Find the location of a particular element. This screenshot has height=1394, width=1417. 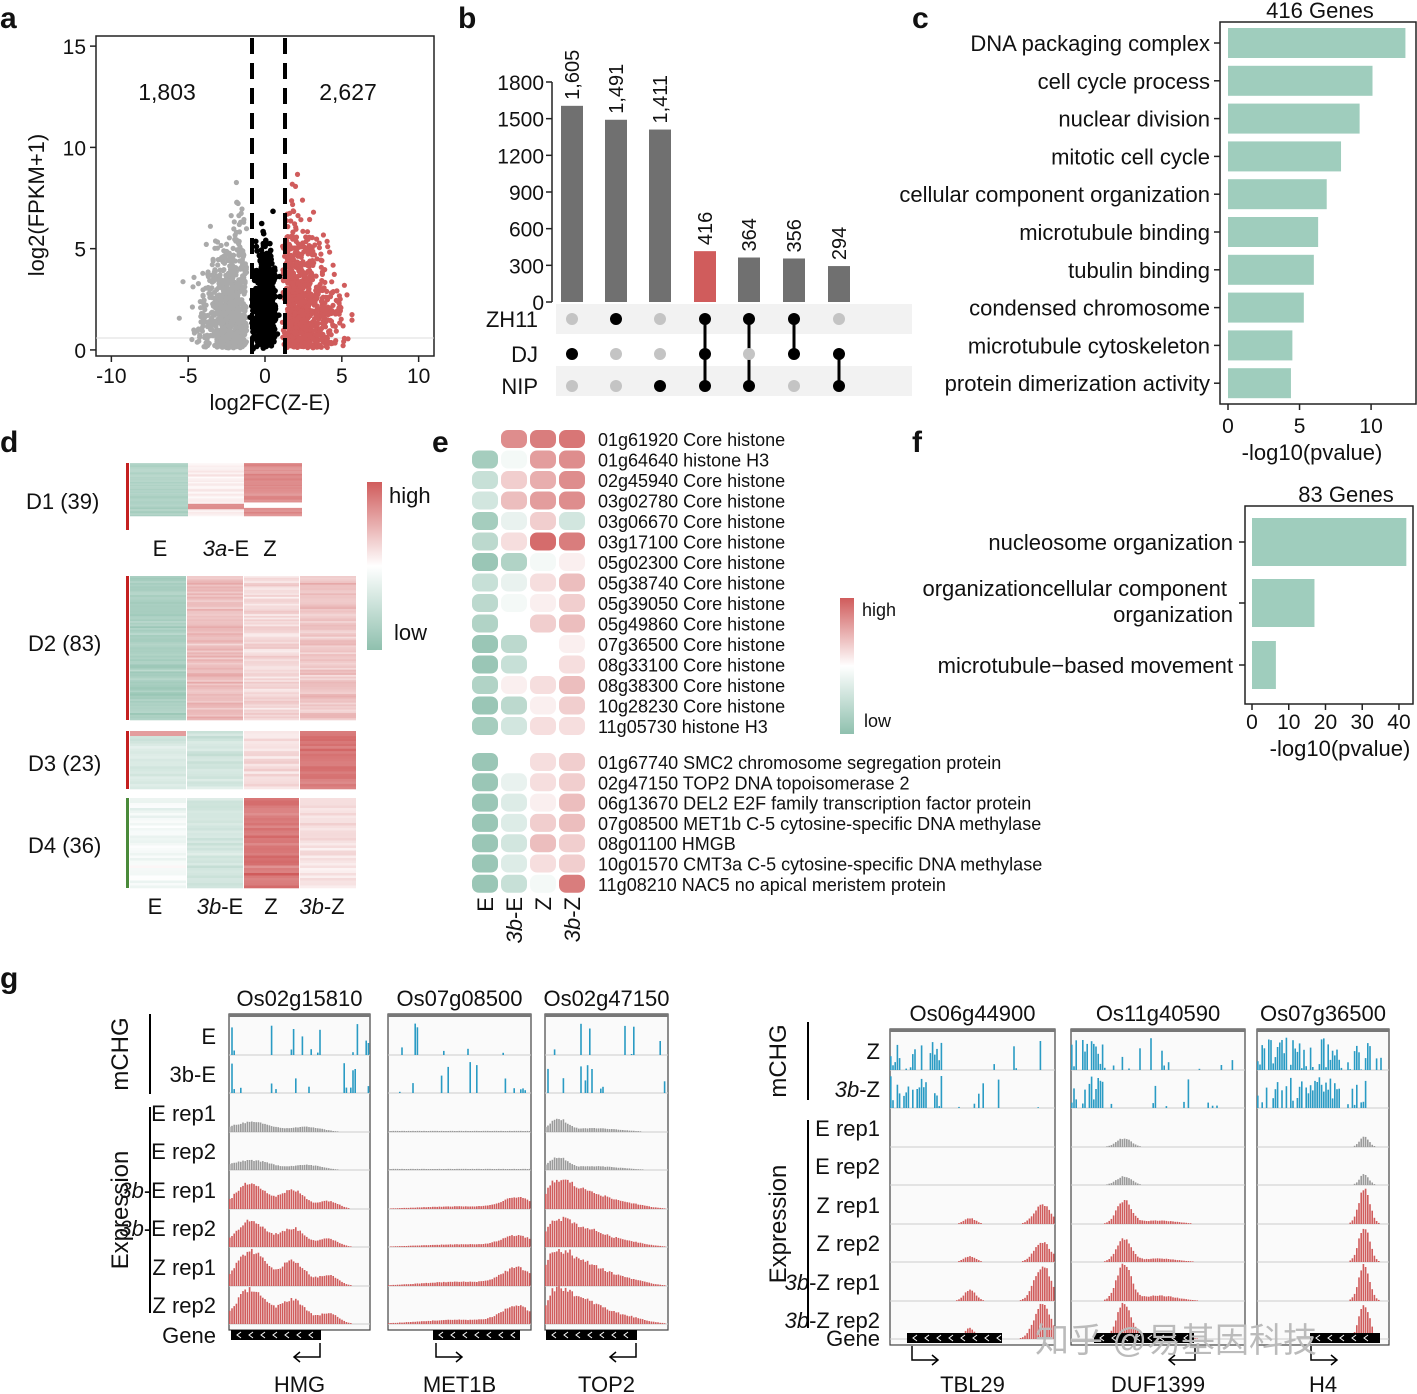

volcano-ylabel: log2(FPKM+1) is located at coordinates (36, 205).